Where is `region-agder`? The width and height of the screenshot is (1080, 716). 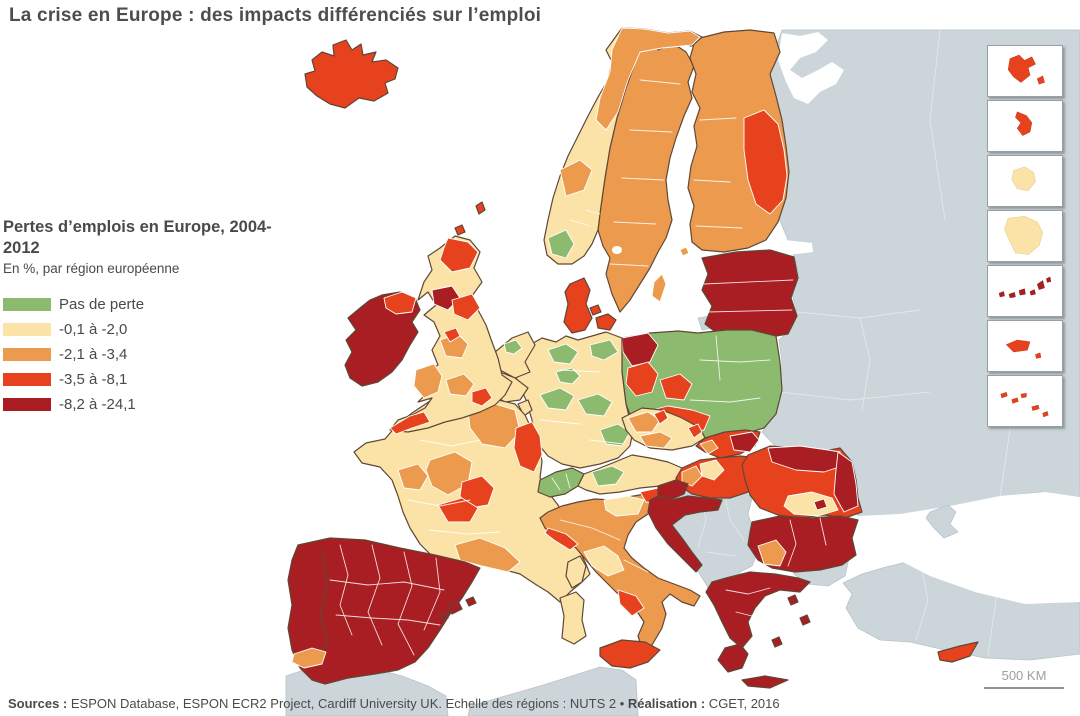 region-agder is located at coordinates (561, 244).